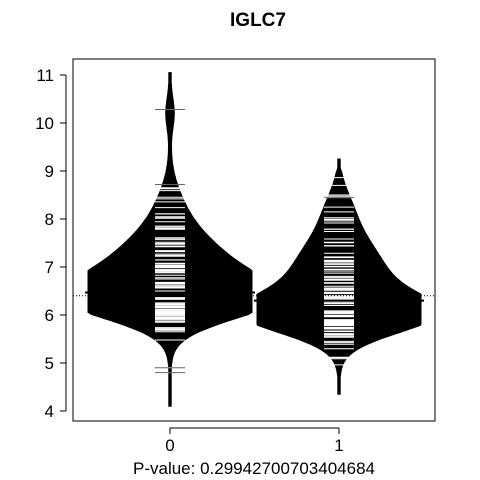  Describe the element at coordinates (44, 123) in the screenshot. I see `y-tick-label: 10` at that location.